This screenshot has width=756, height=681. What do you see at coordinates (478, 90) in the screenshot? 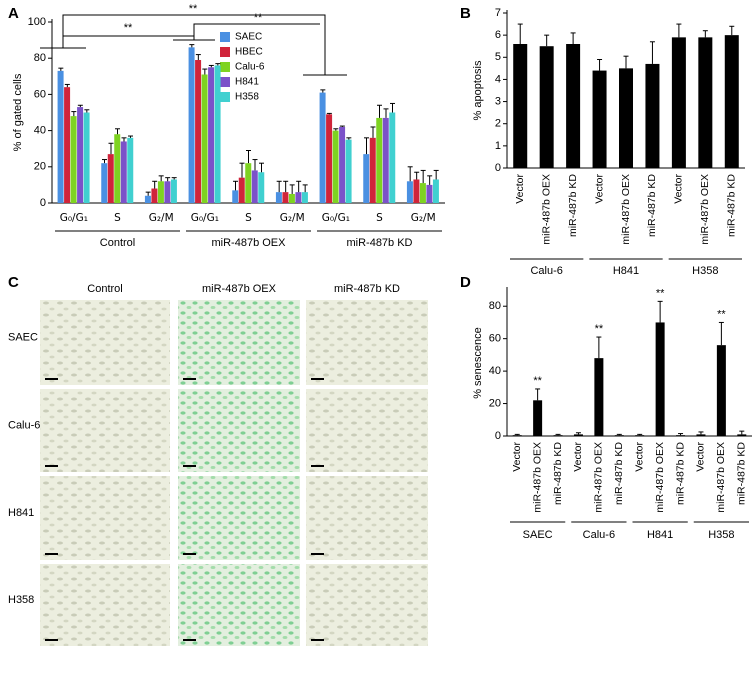
I see `y-axis-label: % apoptosis` at bounding box center [478, 90].